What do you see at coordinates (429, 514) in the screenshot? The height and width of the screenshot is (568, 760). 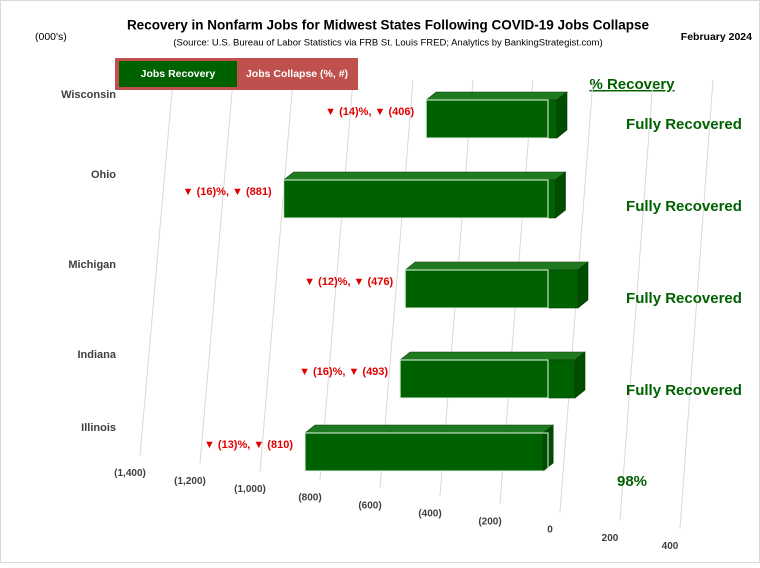 I see `x-tick-label: (400)` at bounding box center [429, 514].